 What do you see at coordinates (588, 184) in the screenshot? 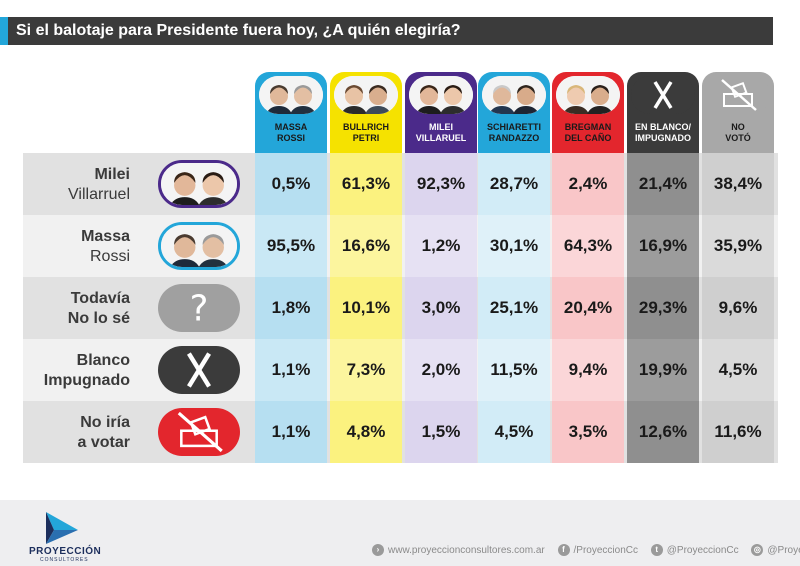
I see `table-cell: 2,4%` at bounding box center [588, 184].